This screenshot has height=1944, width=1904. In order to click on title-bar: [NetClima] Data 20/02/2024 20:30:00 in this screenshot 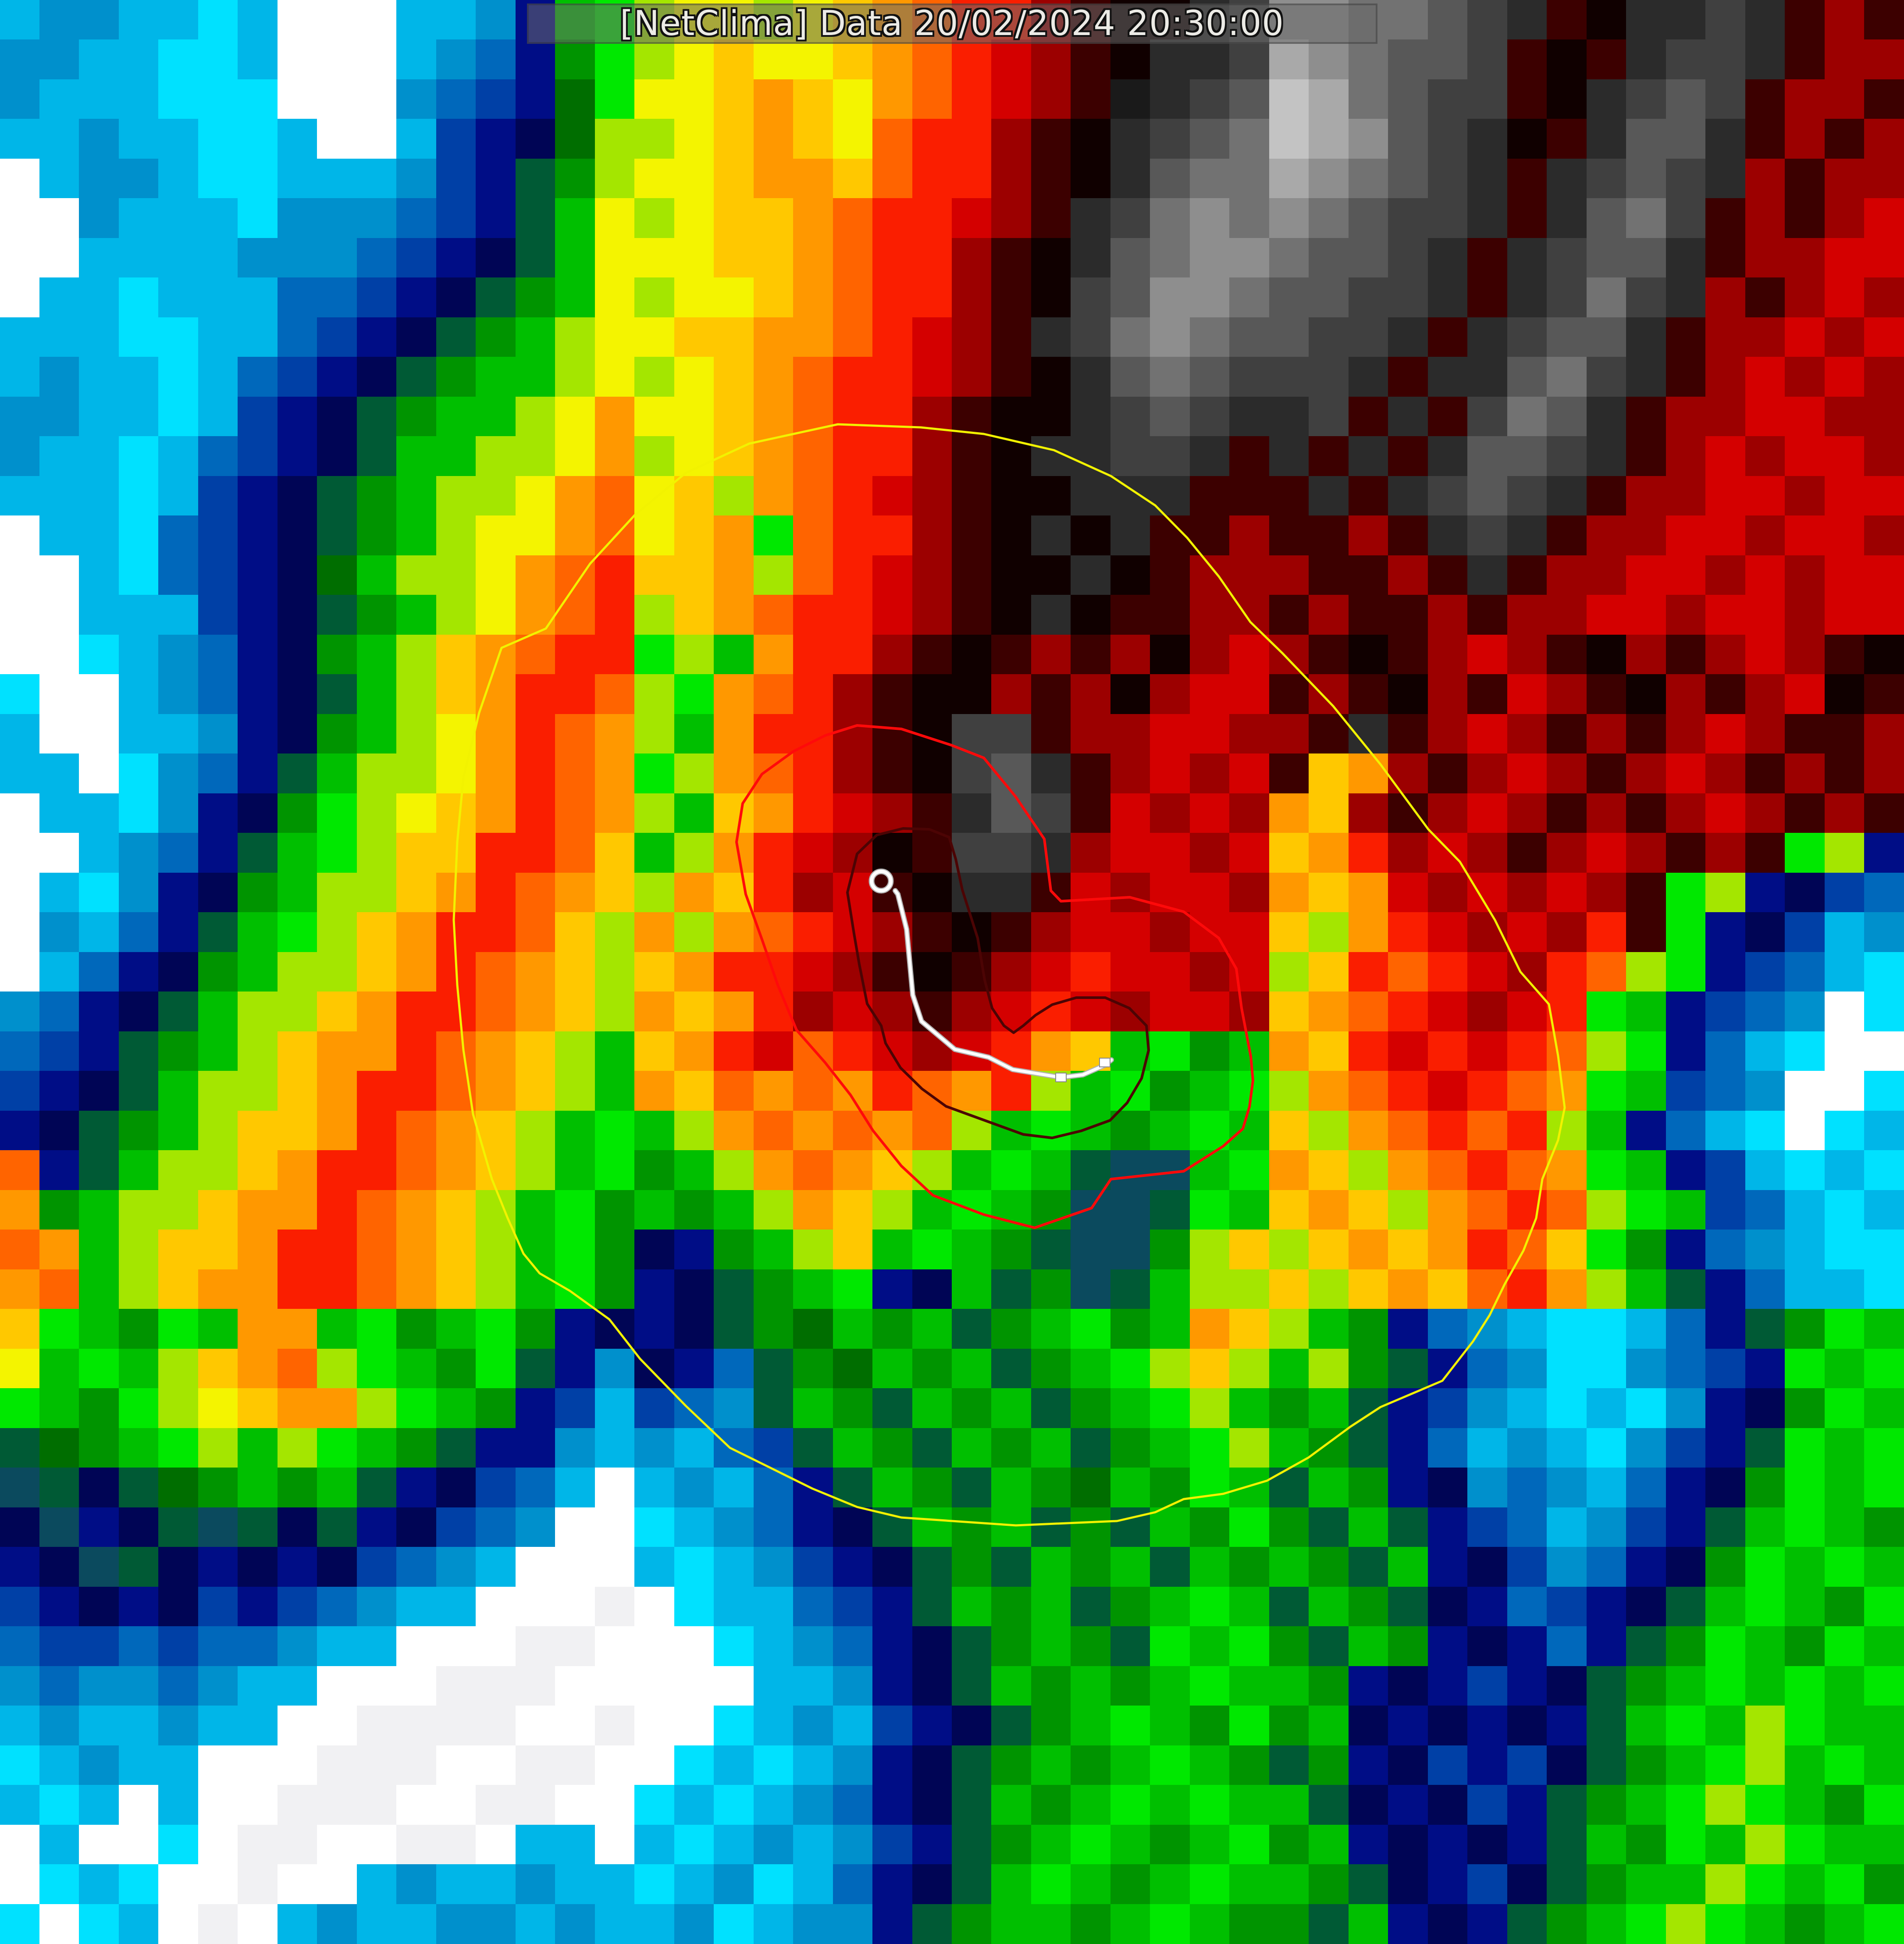, I will do `click(952, 24)`.